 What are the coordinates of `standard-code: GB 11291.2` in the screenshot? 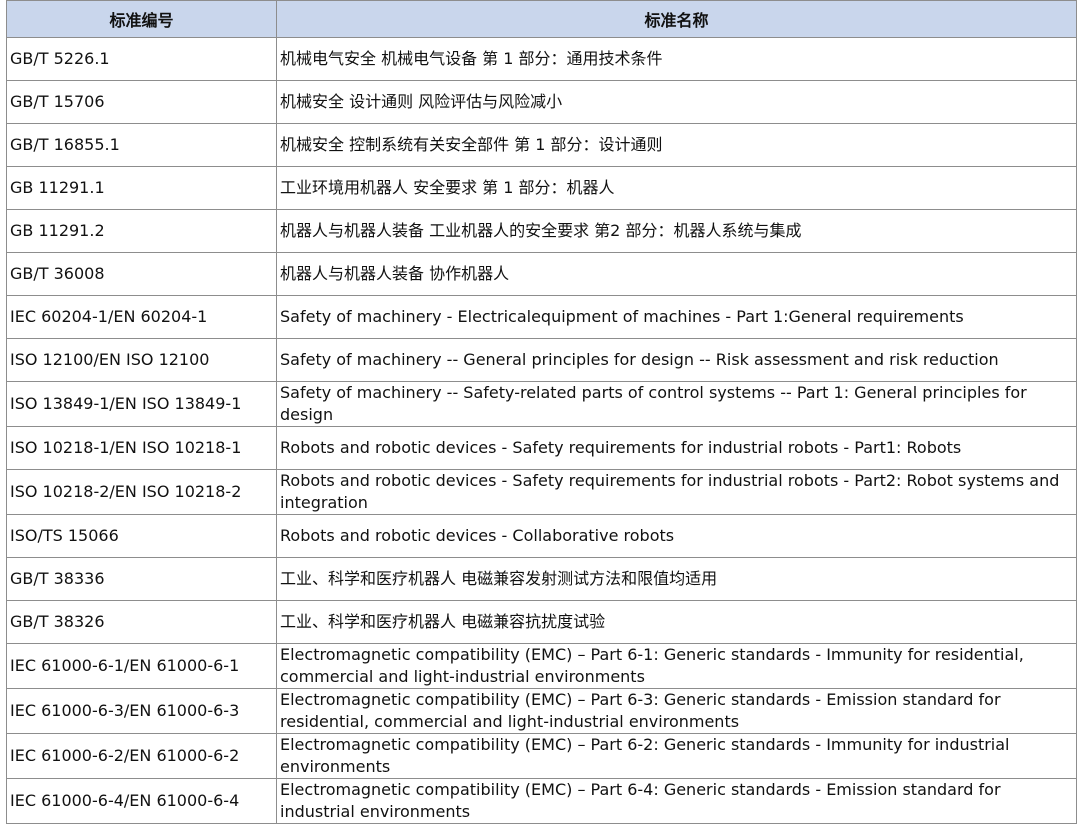 It's located at (141, 231).